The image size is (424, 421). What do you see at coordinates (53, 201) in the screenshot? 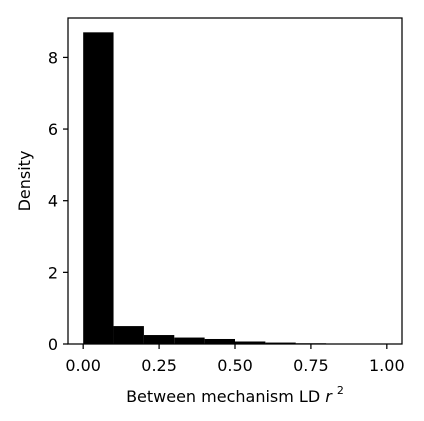
I see `y-tick-label: 4` at bounding box center [53, 201].